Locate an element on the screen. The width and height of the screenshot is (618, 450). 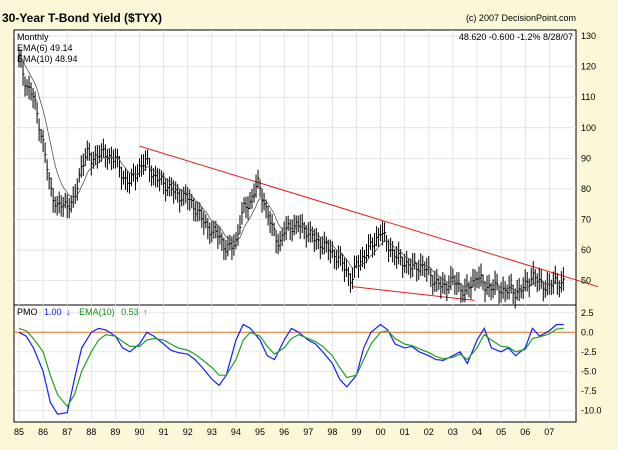
x-tick-label-05: 05 is located at coordinates (501, 432).